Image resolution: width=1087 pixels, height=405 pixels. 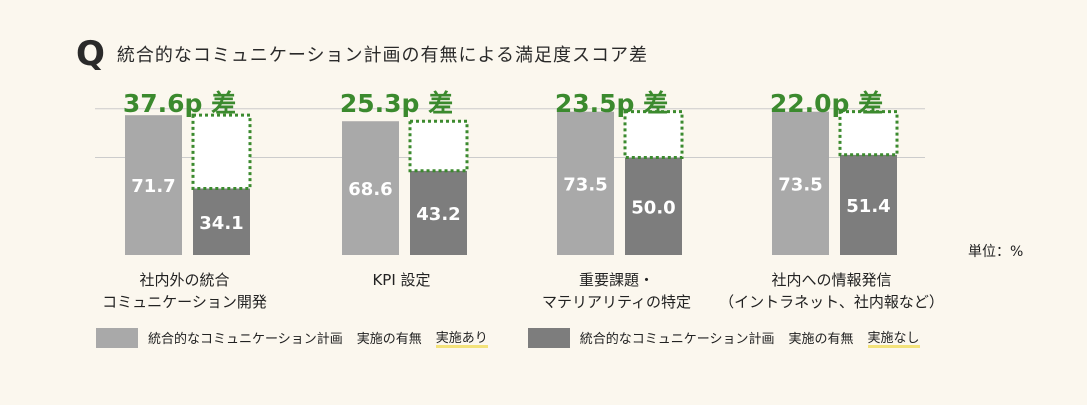 I want to click on chart-title: Q 統合的なコミュニケーション計画の有無による満足度スコア差, so click(x=362, y=54).